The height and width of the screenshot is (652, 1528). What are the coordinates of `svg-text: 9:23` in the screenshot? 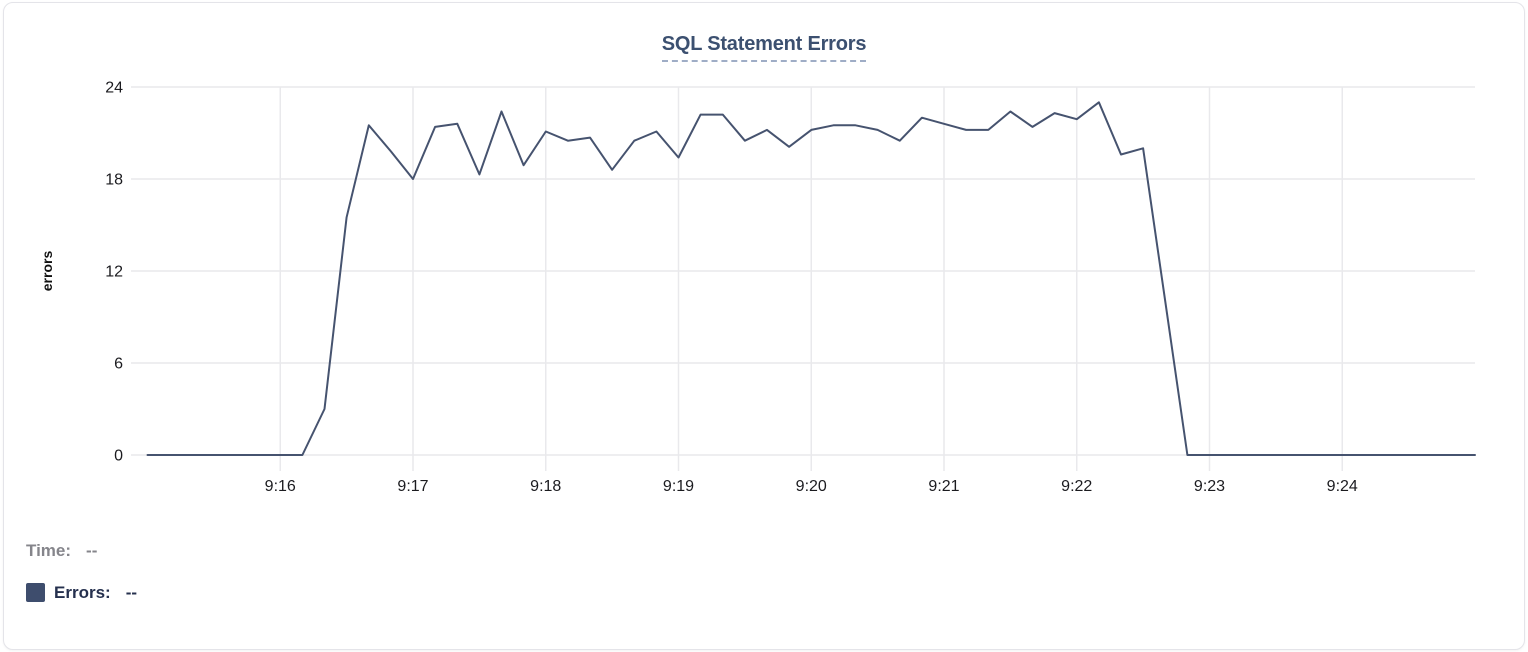 It's located at (1209, 486).